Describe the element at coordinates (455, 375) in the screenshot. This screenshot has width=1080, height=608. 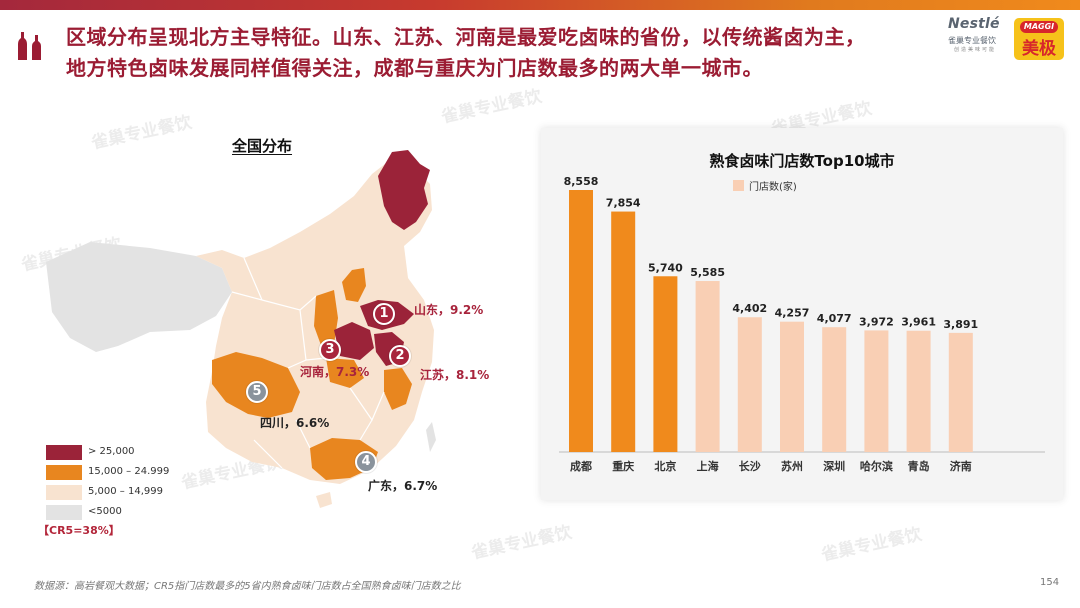
I see `label-jiangsu: 江苏，8.1%` at that location.